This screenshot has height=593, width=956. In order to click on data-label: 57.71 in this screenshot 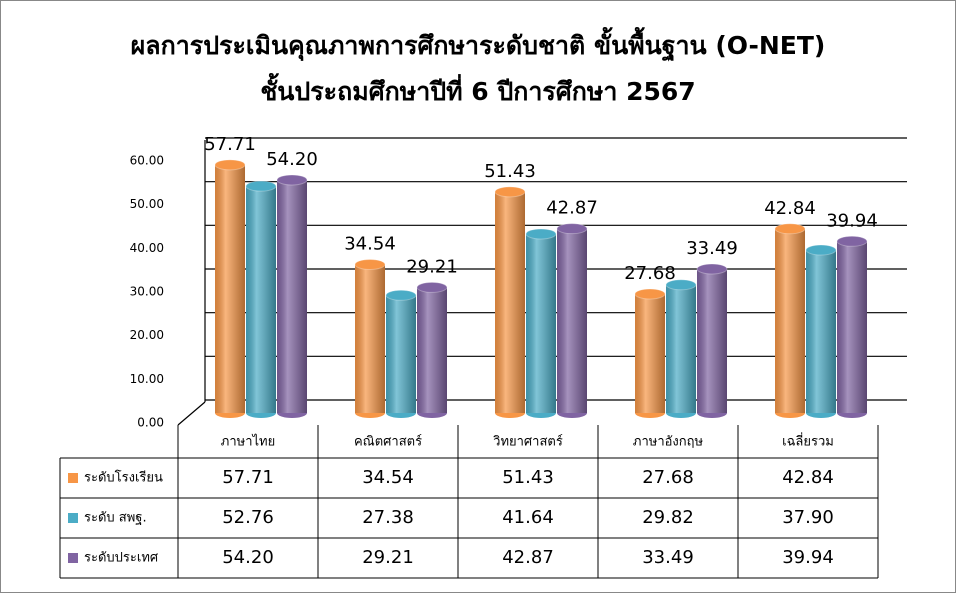, I will do `click(230, 144)`.